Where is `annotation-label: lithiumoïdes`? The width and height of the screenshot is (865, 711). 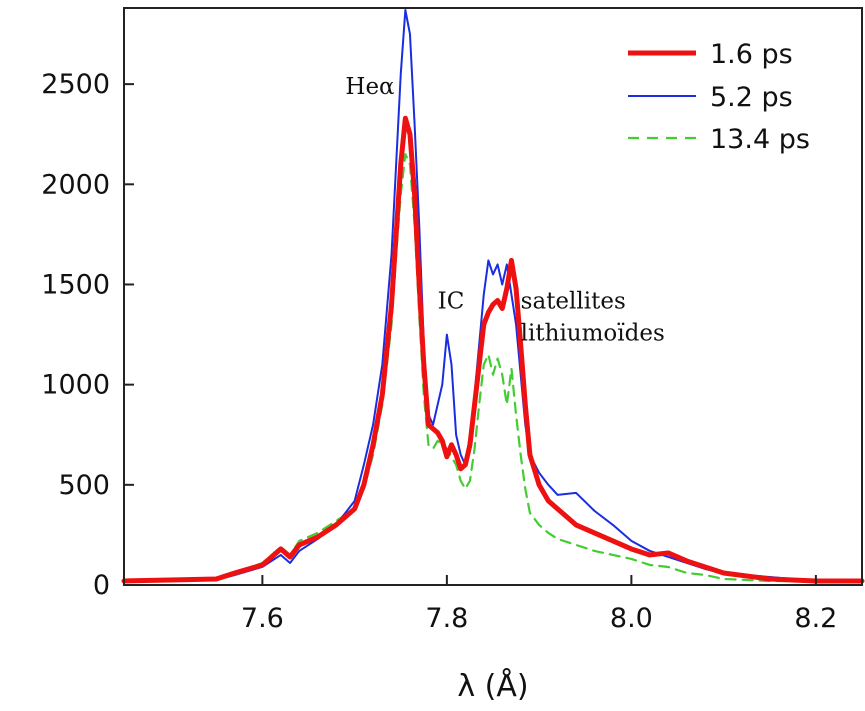
annotation-label: lithiumoïdes is located at coordinates (593, 334).